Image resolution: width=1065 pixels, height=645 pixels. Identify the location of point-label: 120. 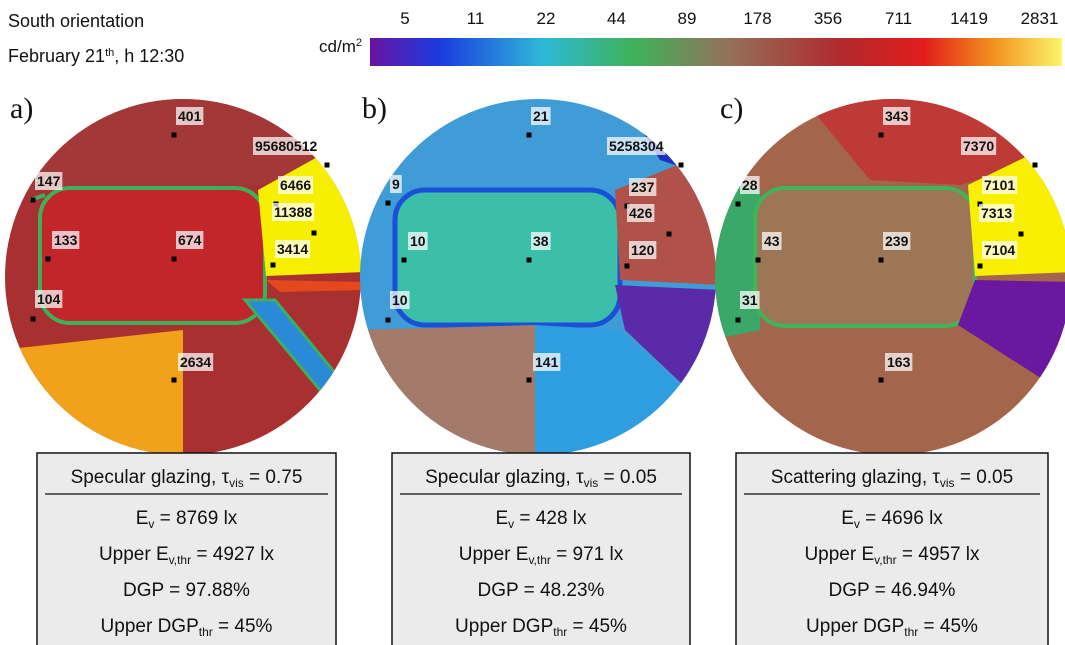
(643, 250).